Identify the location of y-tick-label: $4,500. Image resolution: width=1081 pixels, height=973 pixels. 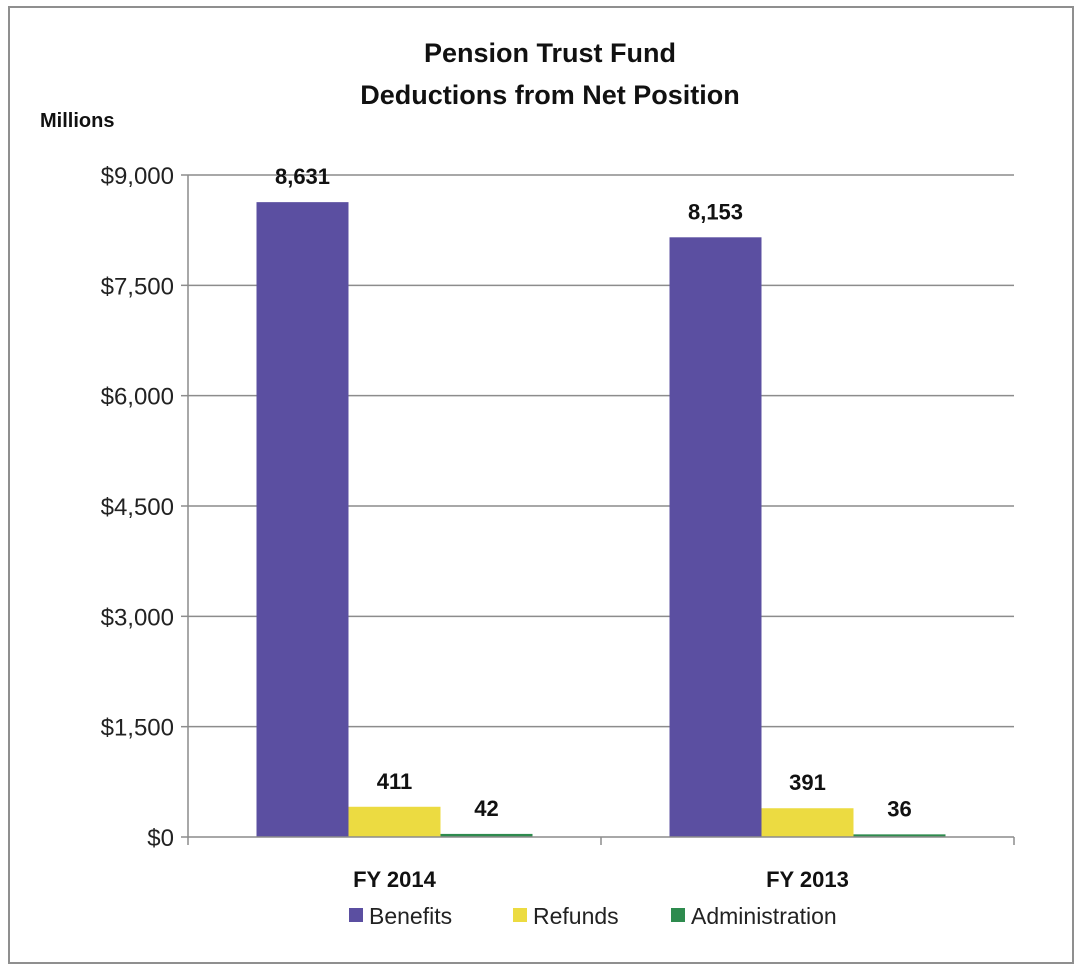
(137, 507).